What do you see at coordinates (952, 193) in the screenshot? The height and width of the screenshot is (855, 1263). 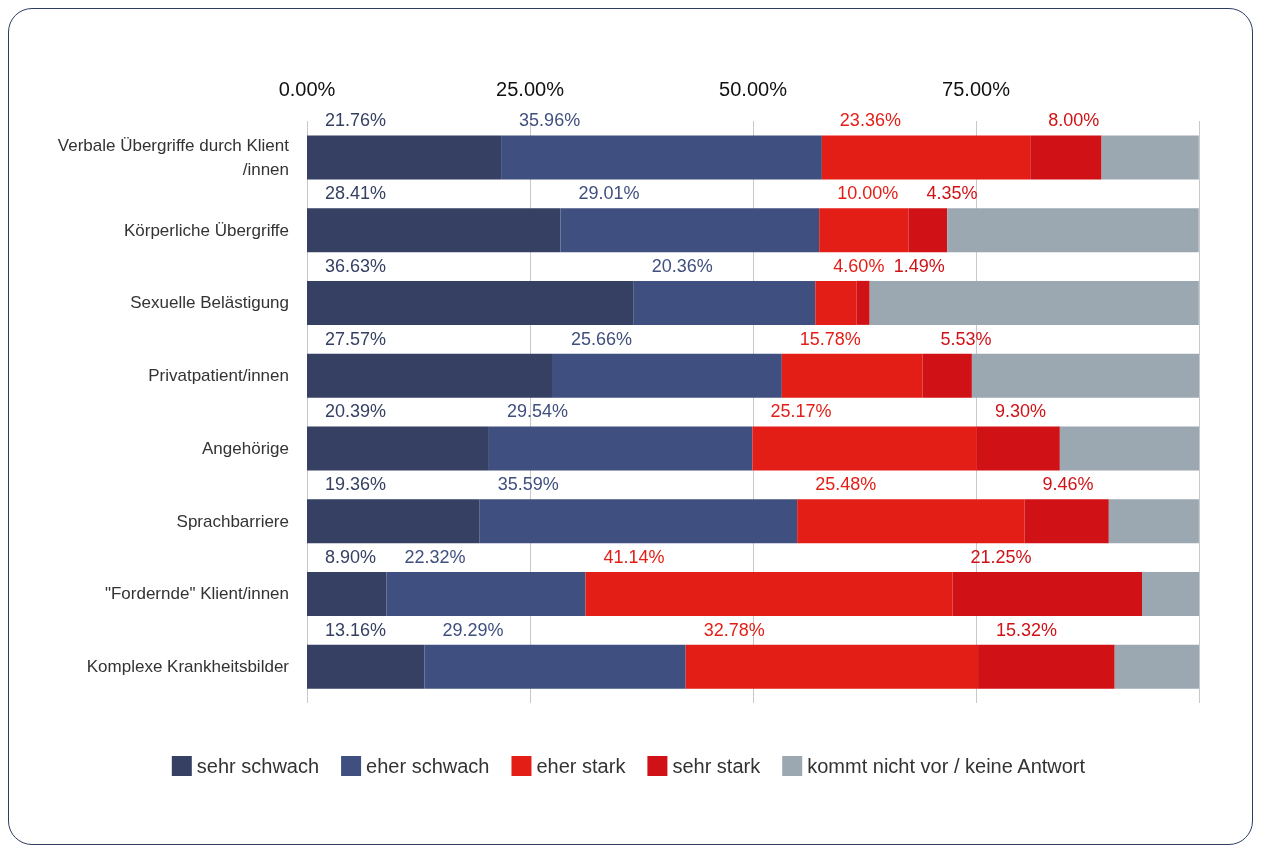 I see `data-label: 4.35%` at bounding box center [952, 193].